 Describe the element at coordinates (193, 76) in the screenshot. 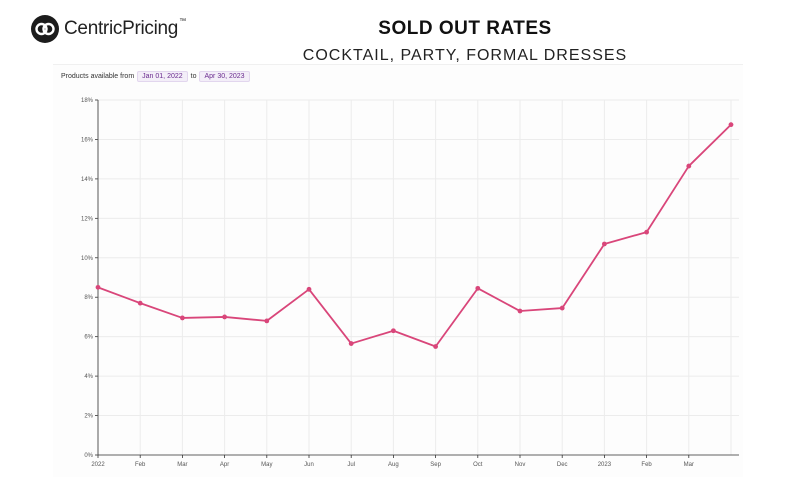

I see `filter-connector: to` at that location.